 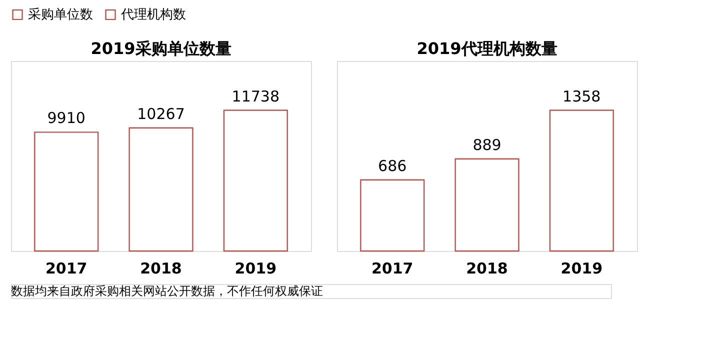 What do you see at coordinates (256, 96) in the screenshot?
I see `data-label: 11738` at bounding box center [256, 96].